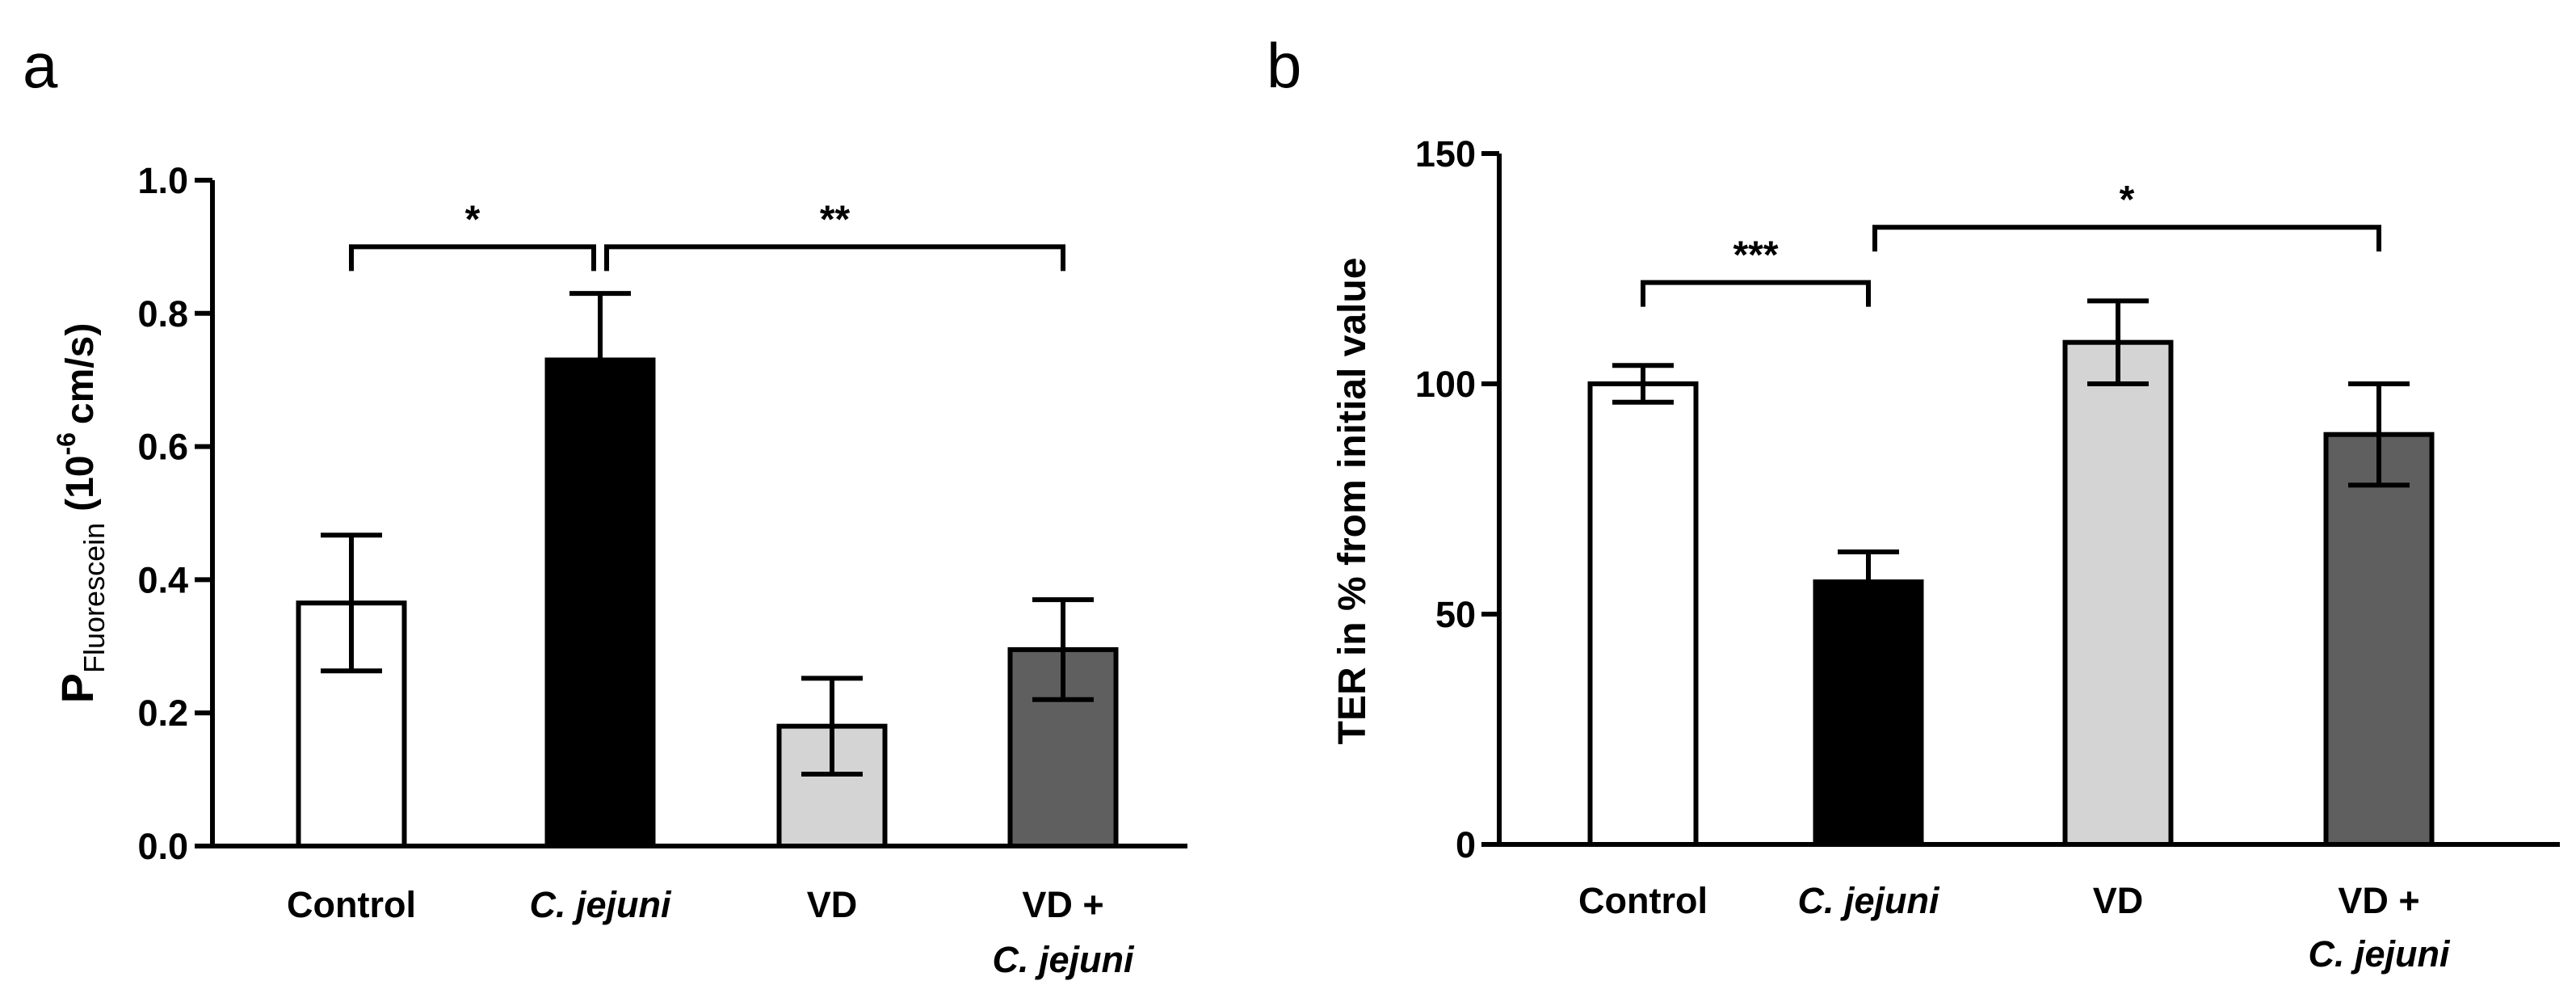 Image resolution: width=2576 pixels, height=1002 pixels. I want to click on y-tick-label: 0.4, so click(163, 579).